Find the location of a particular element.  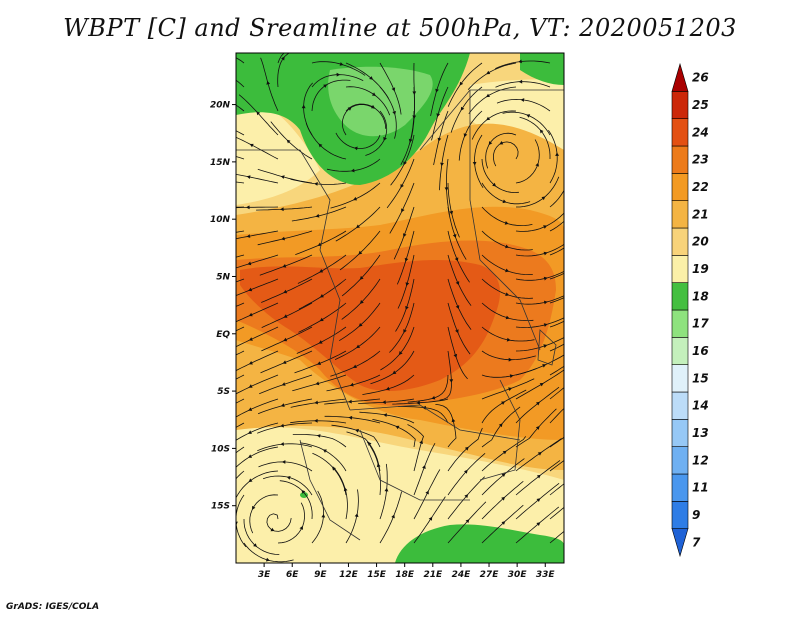

colorbar-label: 24 is located at coordinates (700, 132).